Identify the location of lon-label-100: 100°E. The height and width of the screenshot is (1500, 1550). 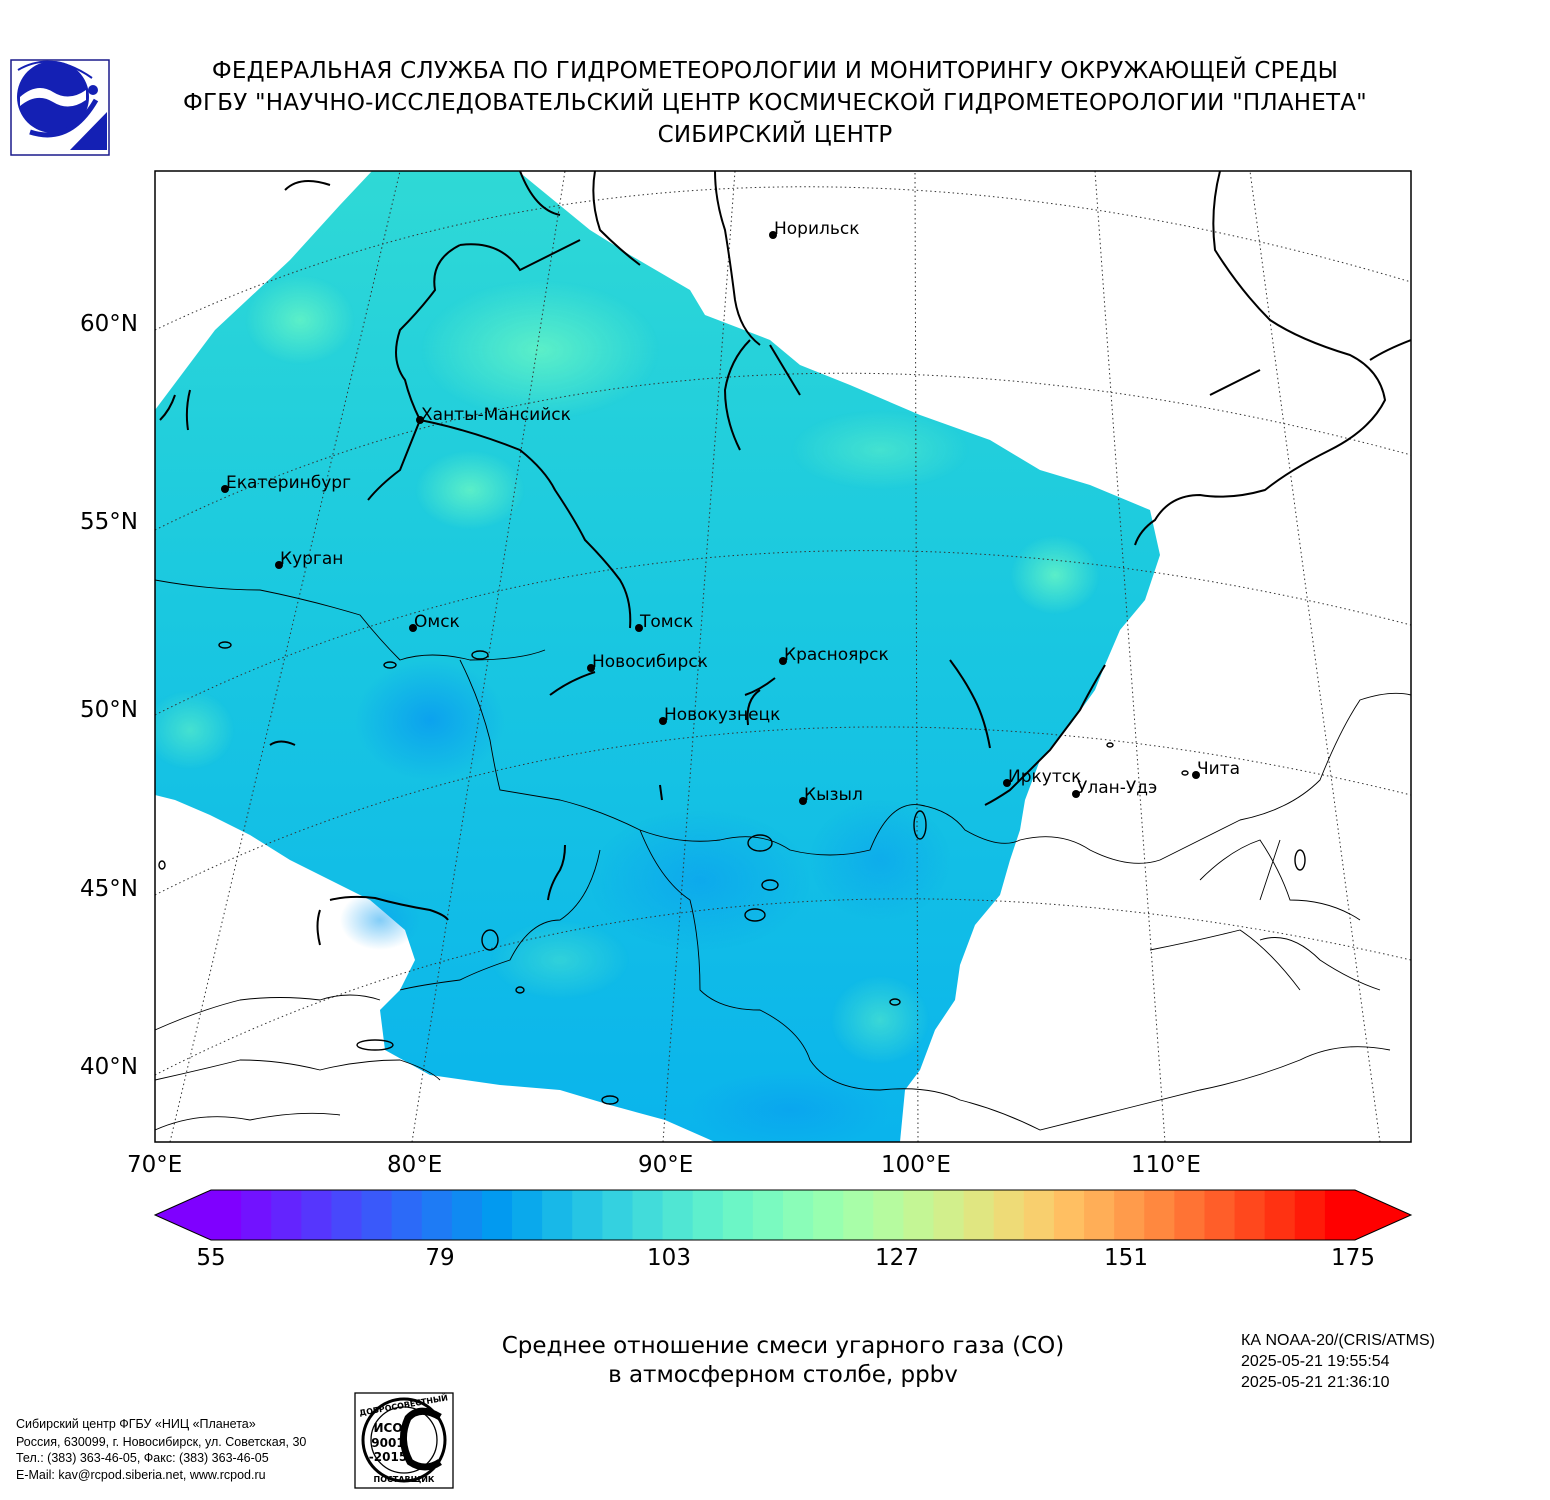
(916, 1165).